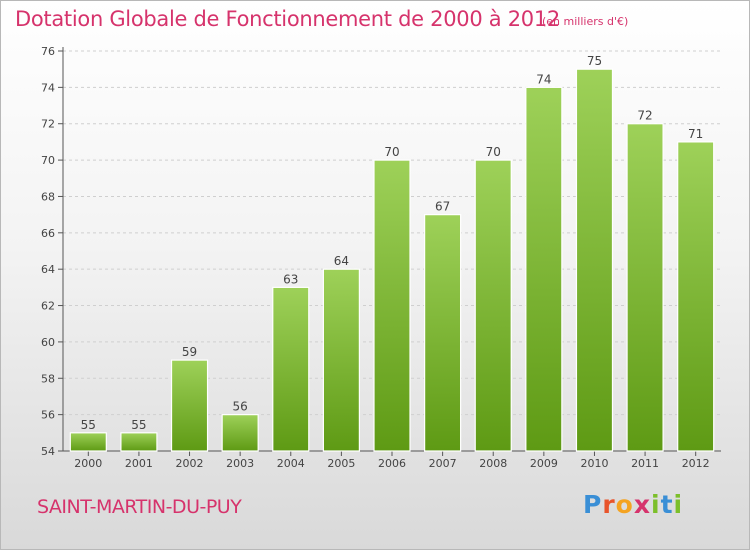 The width and height of the screenshot is (750, 550). I want to click on data-label: 75, so click(594, 61).